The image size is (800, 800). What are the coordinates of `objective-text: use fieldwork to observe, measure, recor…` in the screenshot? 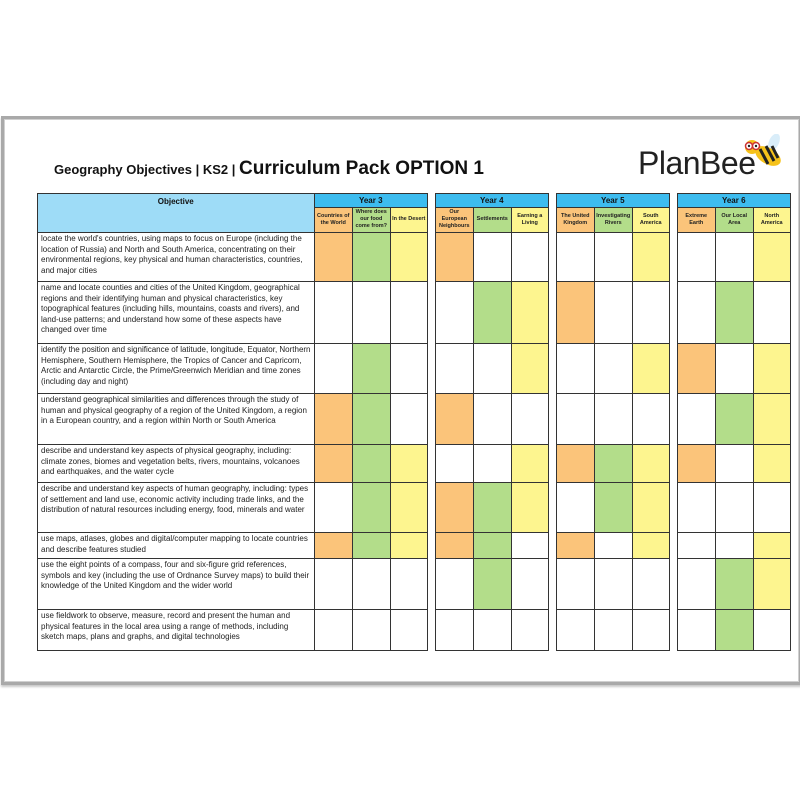 It's located at (176, 630).